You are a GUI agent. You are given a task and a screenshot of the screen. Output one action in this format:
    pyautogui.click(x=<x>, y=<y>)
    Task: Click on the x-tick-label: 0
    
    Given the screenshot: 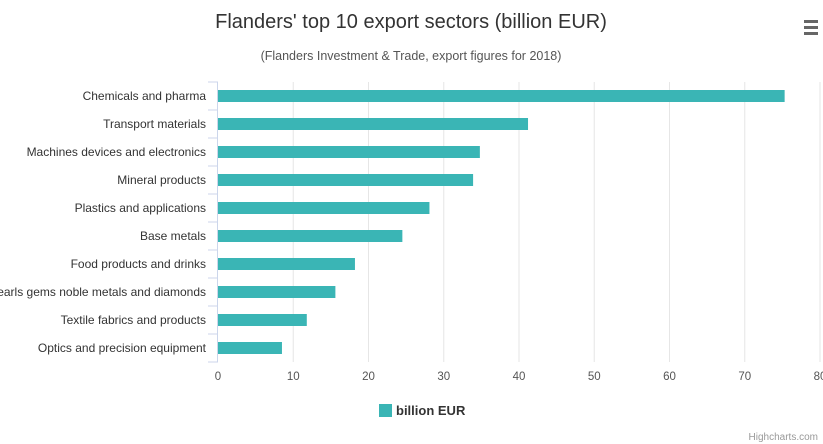 What is the action you would take?
    pyautogui.click(x=218, y=377)
    